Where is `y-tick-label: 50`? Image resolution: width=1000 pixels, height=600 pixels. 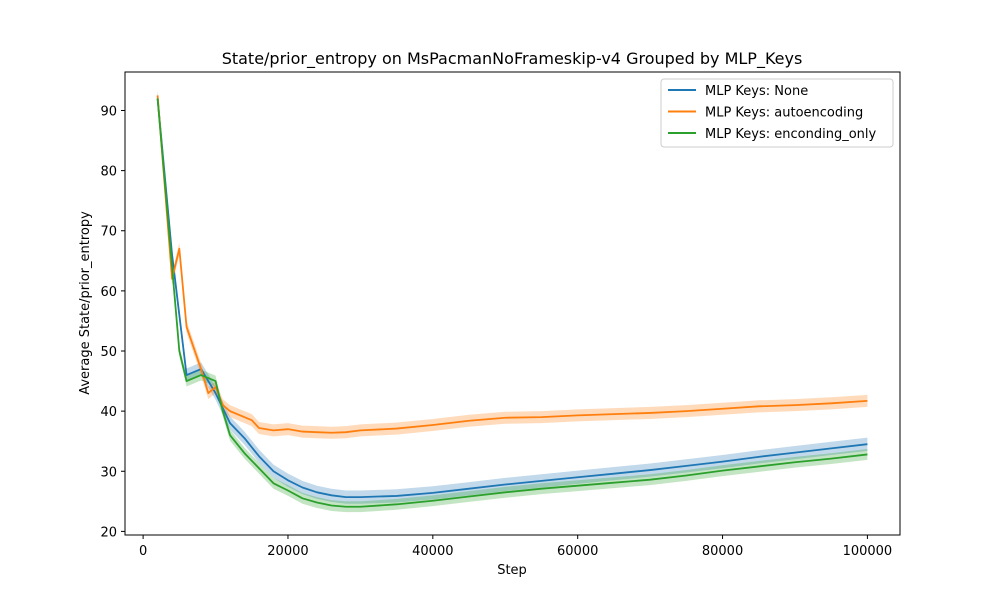
y-tick-label: 50 is located at coordinates (108, 352).